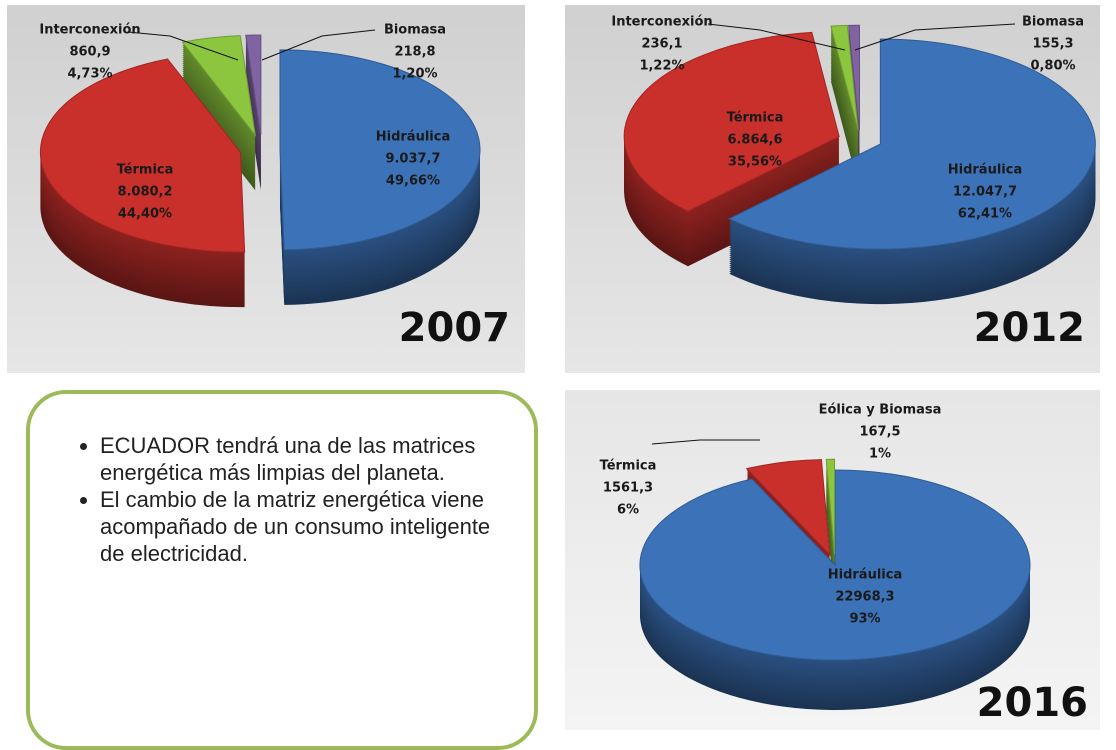 Image resolution: width=1116 pixels, height=750 pixels. Describe the element at coordinates (412, 159) in the screenshot. I see `value-label: 9.037,7` at that location.